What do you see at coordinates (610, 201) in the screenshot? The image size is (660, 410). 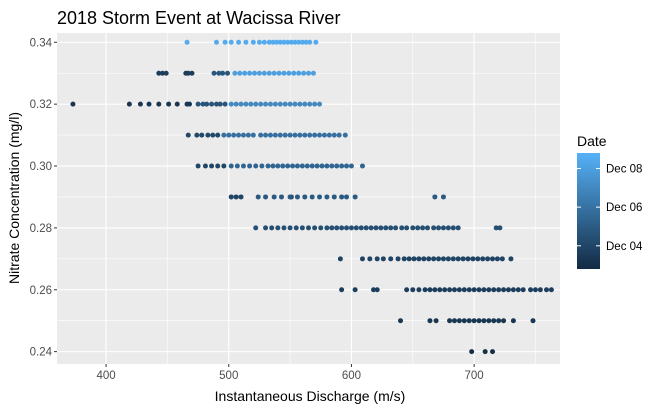 I see `legend: Date Dec 04 Dec 06 Dec 08` at bounding box center [610, 201].